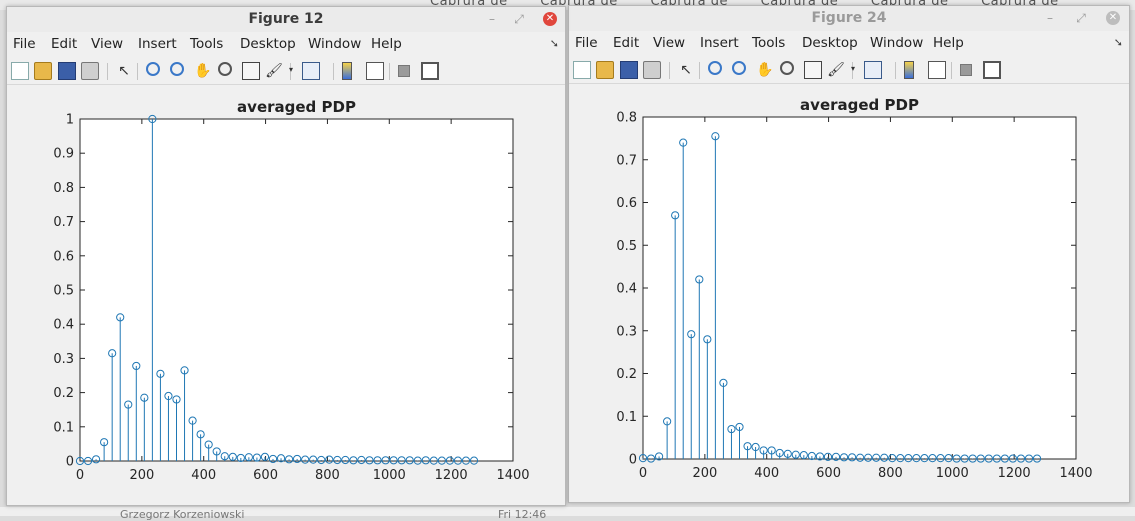  What do you see at coordinates (626, 160) in the screenshot?
I see `y-tick-label: 0.7` at bounding box center [626, 160].